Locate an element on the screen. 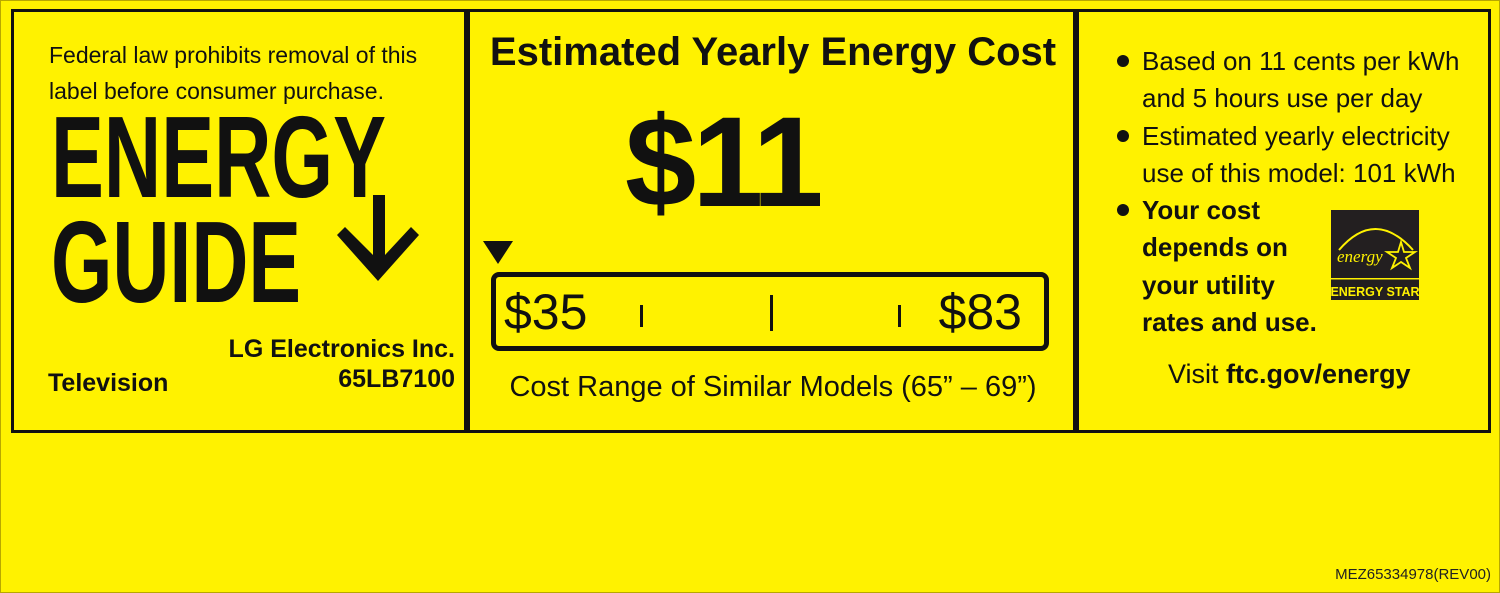 The image size is (1500, 593). divider-left is located at coordinates (467, 221).